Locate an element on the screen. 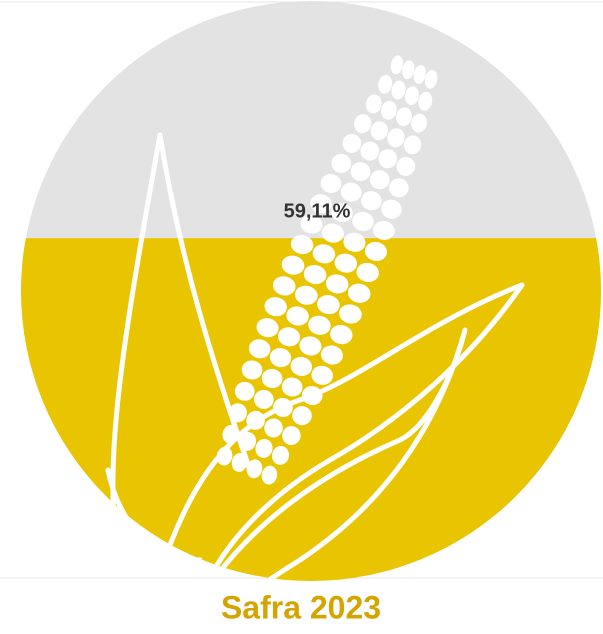 The width and height of the screenshot is (603, 634). chart-title: Safra 2023 is located at coordinates (301, 607).